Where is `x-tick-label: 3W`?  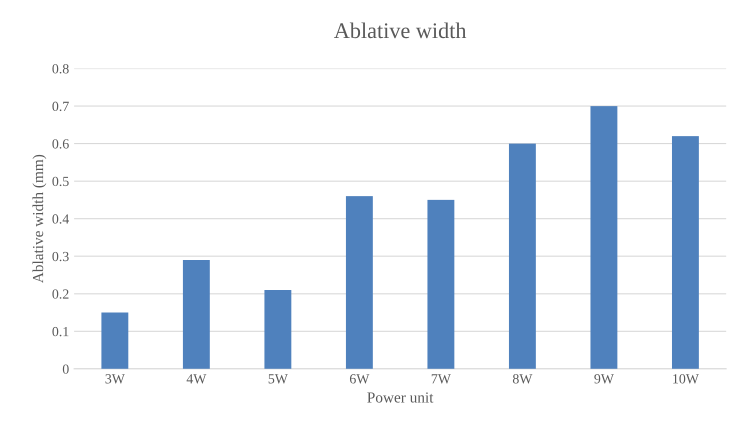 x-tick-label: 3W is located at coordinates (115, 379).